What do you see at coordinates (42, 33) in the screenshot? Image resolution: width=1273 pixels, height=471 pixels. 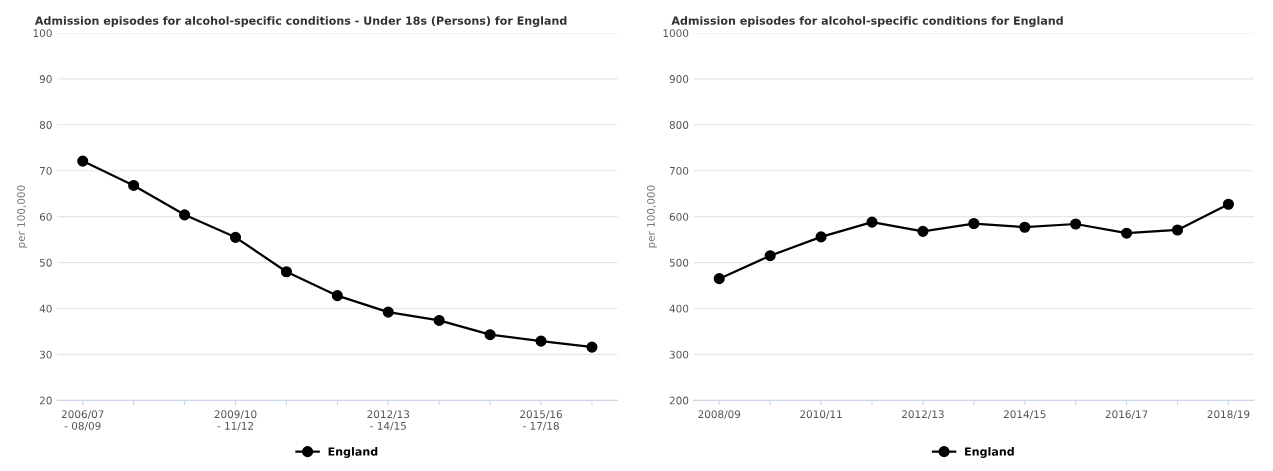 I see `y-tick-label: 100` at bounding box center [42, 33].